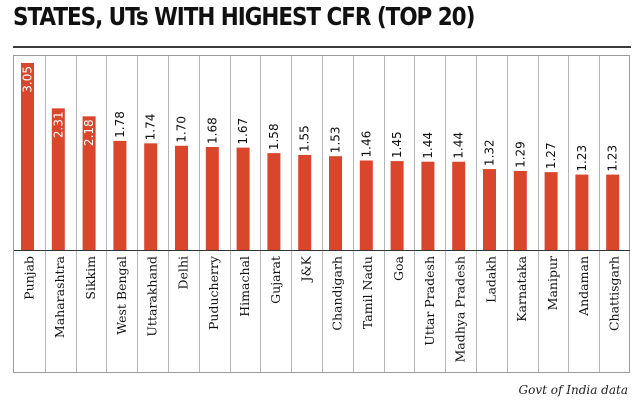  Describe the element at coordinates (182, 129) in the screenshot. I see `data-label: 1.70` at that location.